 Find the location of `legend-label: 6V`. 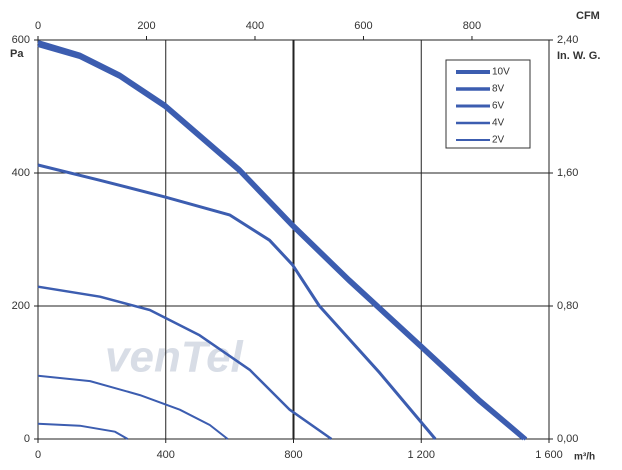

legend-label: 6V is located at coordinates (498, 106).